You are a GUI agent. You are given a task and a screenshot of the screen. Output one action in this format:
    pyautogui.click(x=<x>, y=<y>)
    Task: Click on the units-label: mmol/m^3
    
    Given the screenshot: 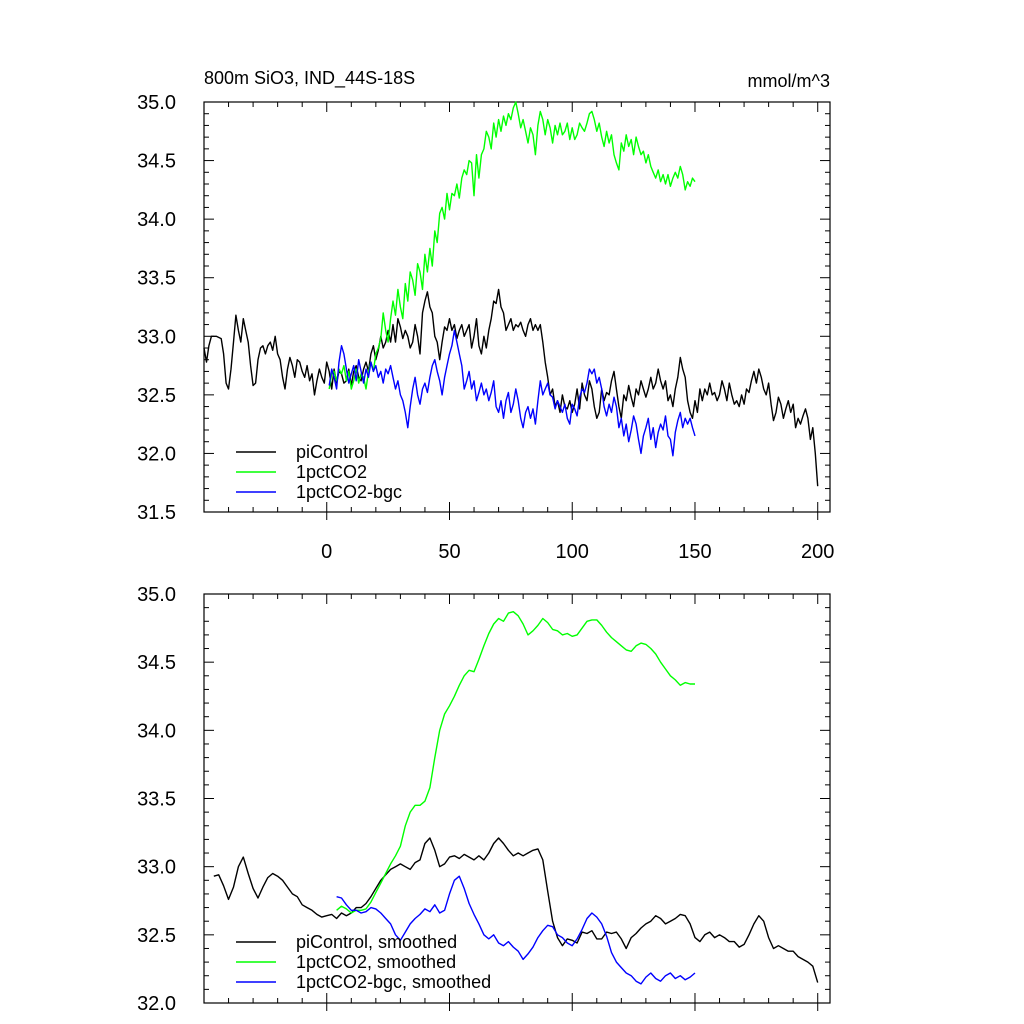 What is the action you would take?
    pyautogui.click(x=789, y=81)
    